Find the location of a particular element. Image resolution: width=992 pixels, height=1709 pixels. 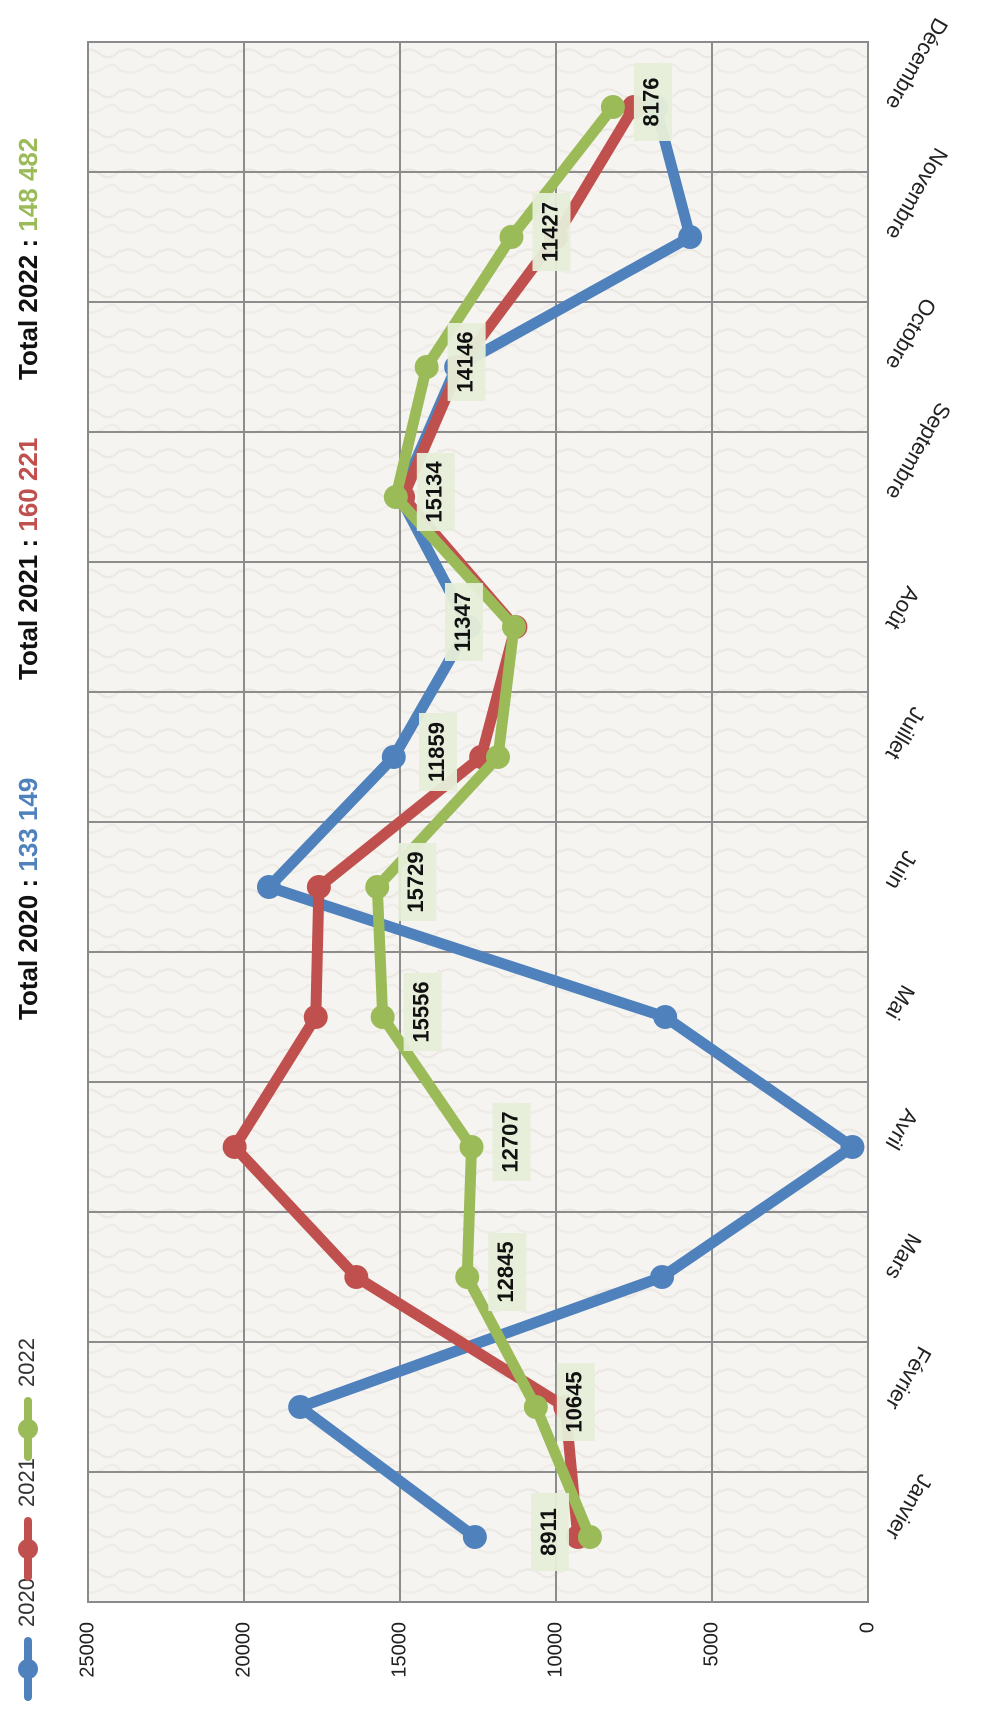

total-value: 160 221 is located at coordinates (28, 485).